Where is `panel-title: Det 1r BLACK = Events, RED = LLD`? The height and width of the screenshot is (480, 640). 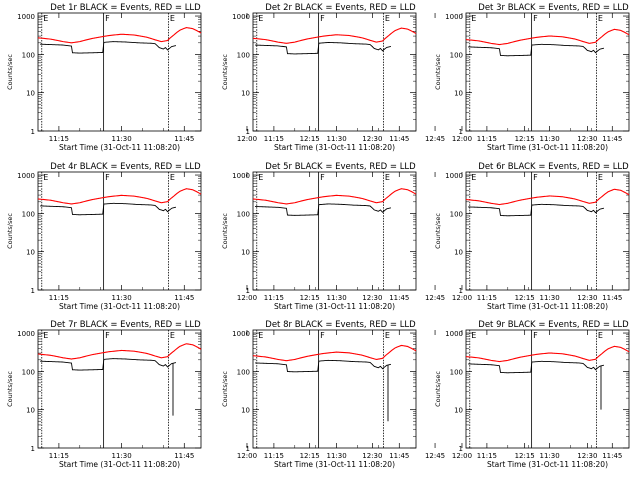
panel-title: Det 1r BLACK = Events, RED = LLD is located at coordinates (125, 8).